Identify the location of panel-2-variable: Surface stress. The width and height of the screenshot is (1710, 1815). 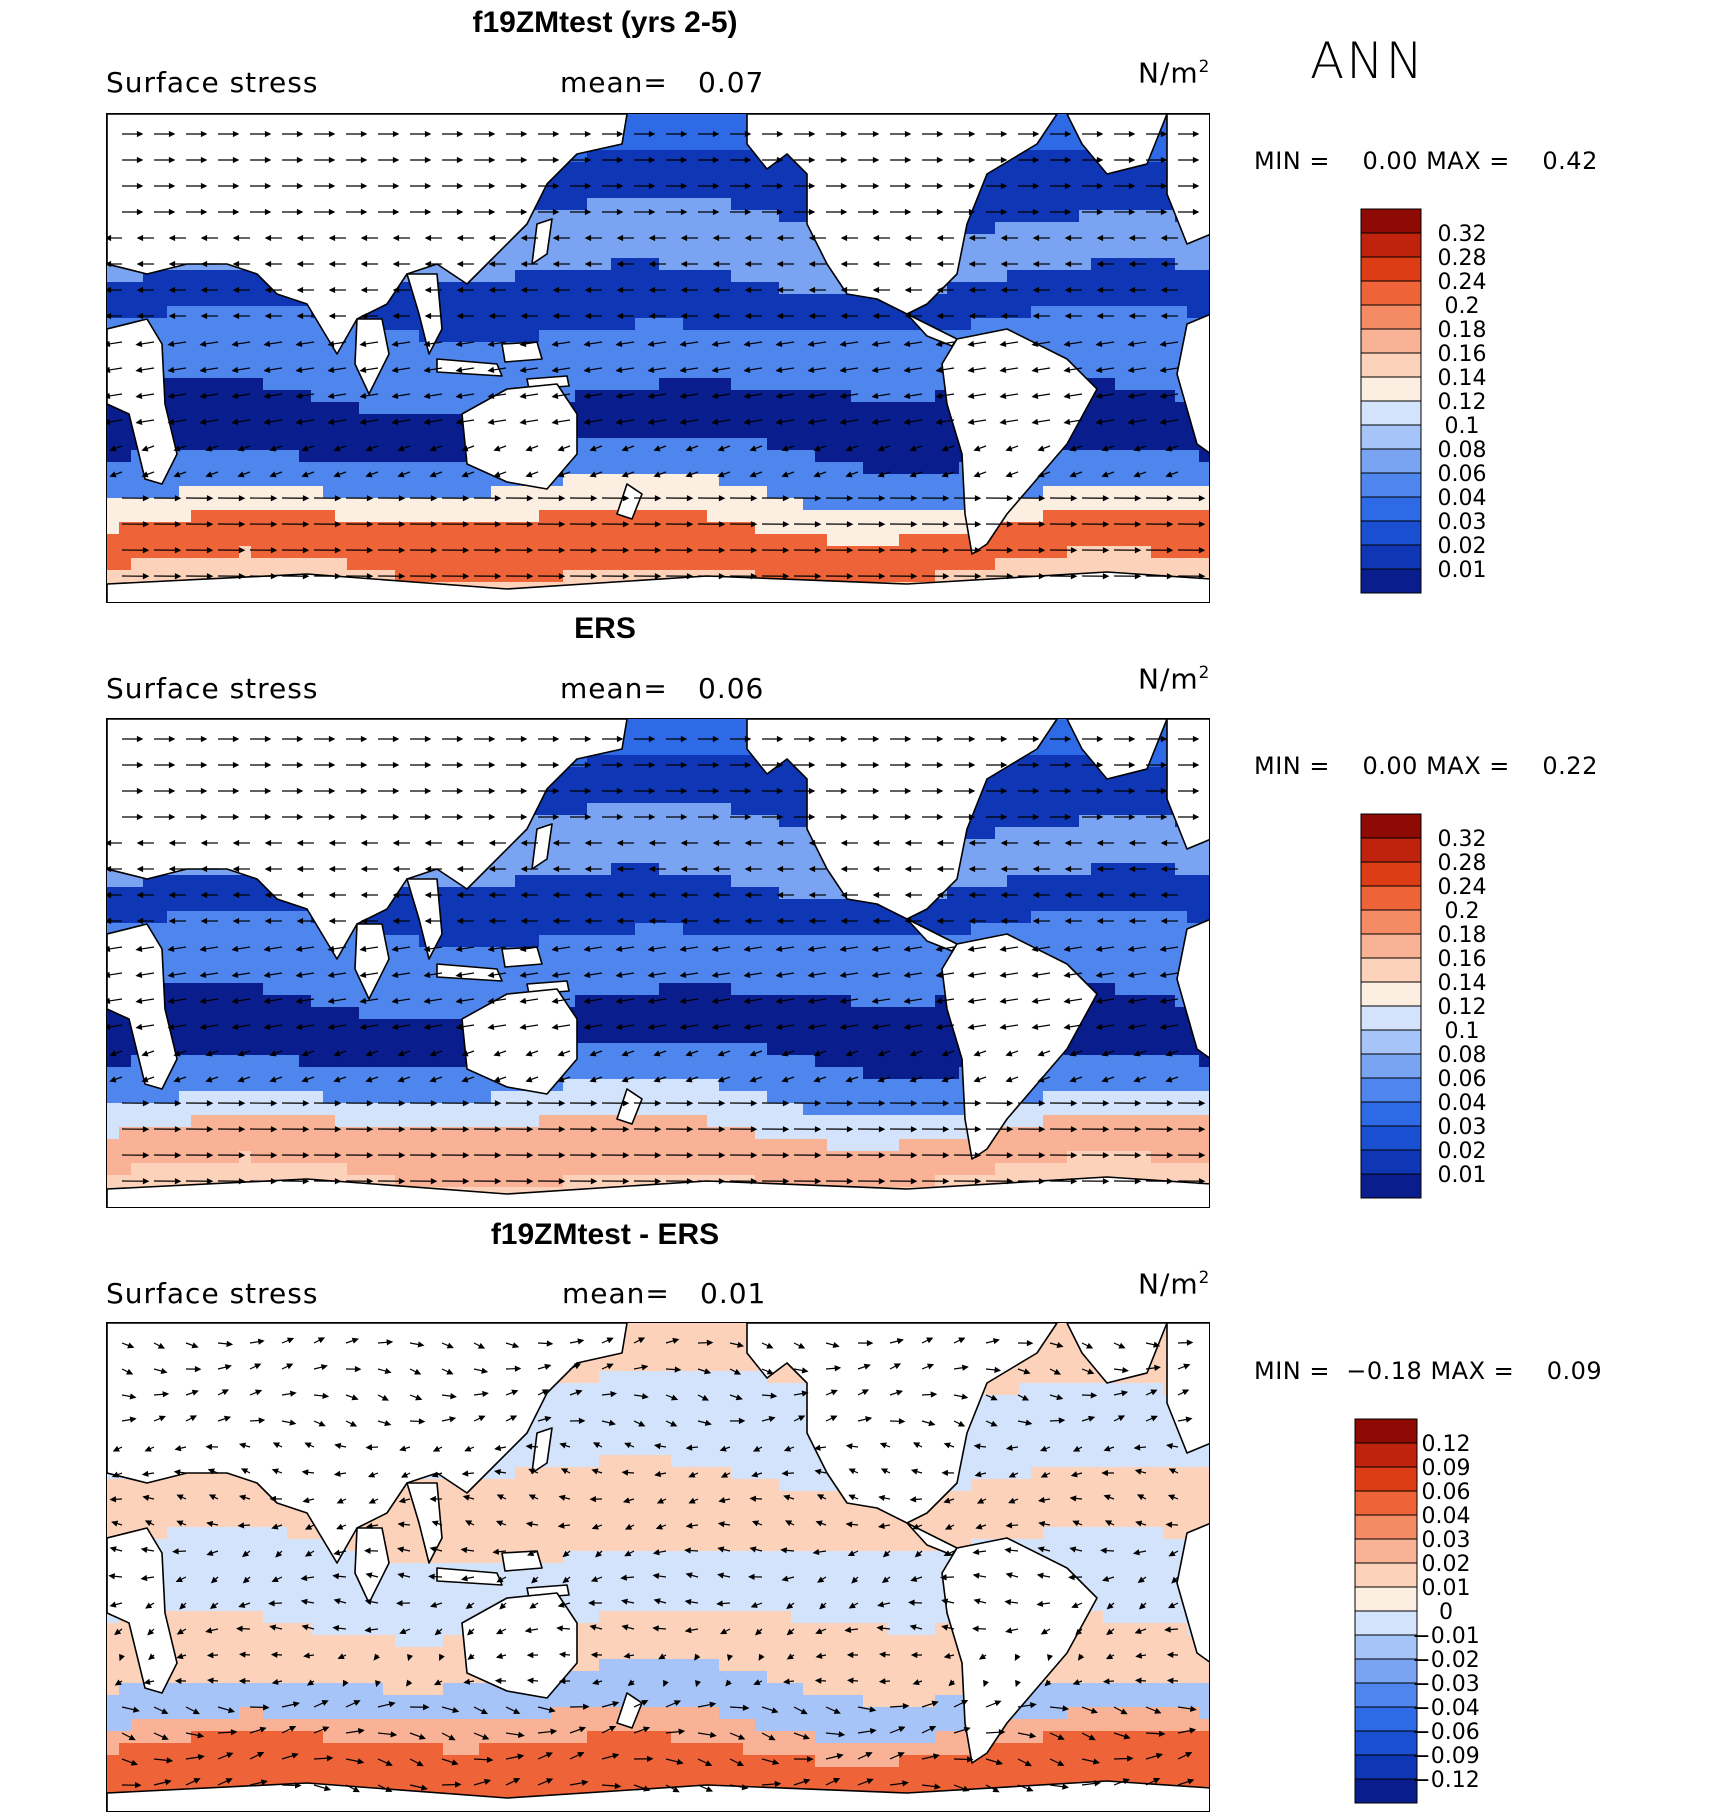
(212, 688).